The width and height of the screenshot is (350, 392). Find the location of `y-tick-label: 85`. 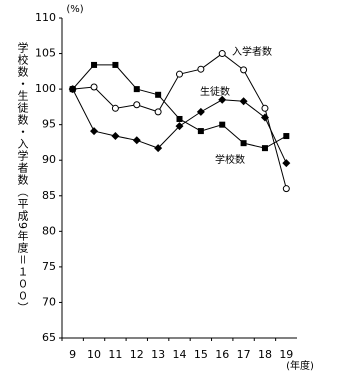

y-tick-label: 85 is located at coordinates (49, 195).